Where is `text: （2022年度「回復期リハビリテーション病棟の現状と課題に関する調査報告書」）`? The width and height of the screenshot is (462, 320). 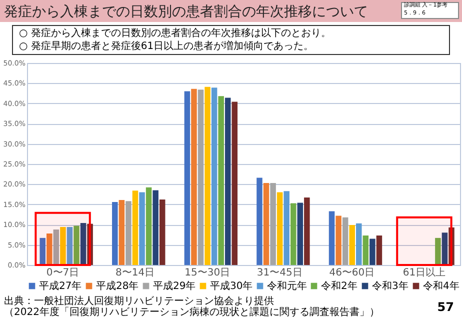
text: （2022年度「回復期リハビリテーション病棟の現状と課題に関する調査報告書」） is located at coordinates (192, 312).